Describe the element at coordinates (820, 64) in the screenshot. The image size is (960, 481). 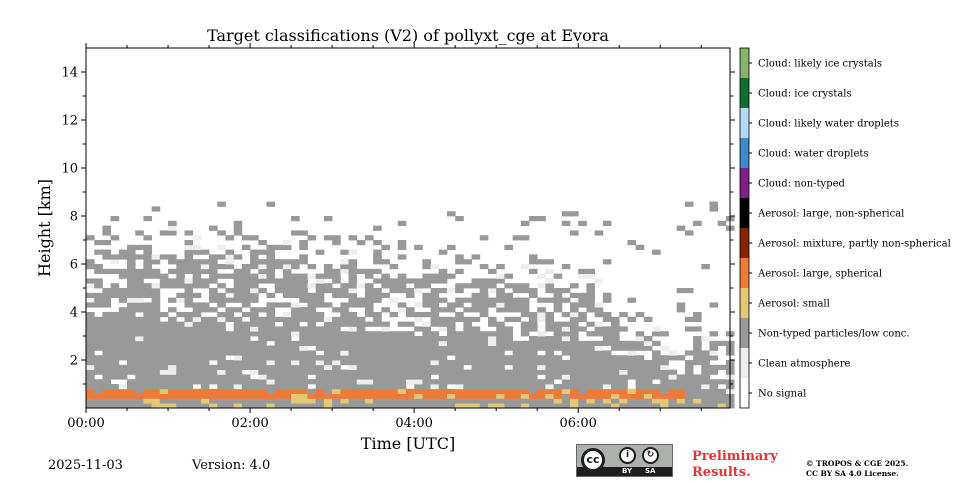
I see `colorbar-label: Cloud: likely ice crystals` at that location.